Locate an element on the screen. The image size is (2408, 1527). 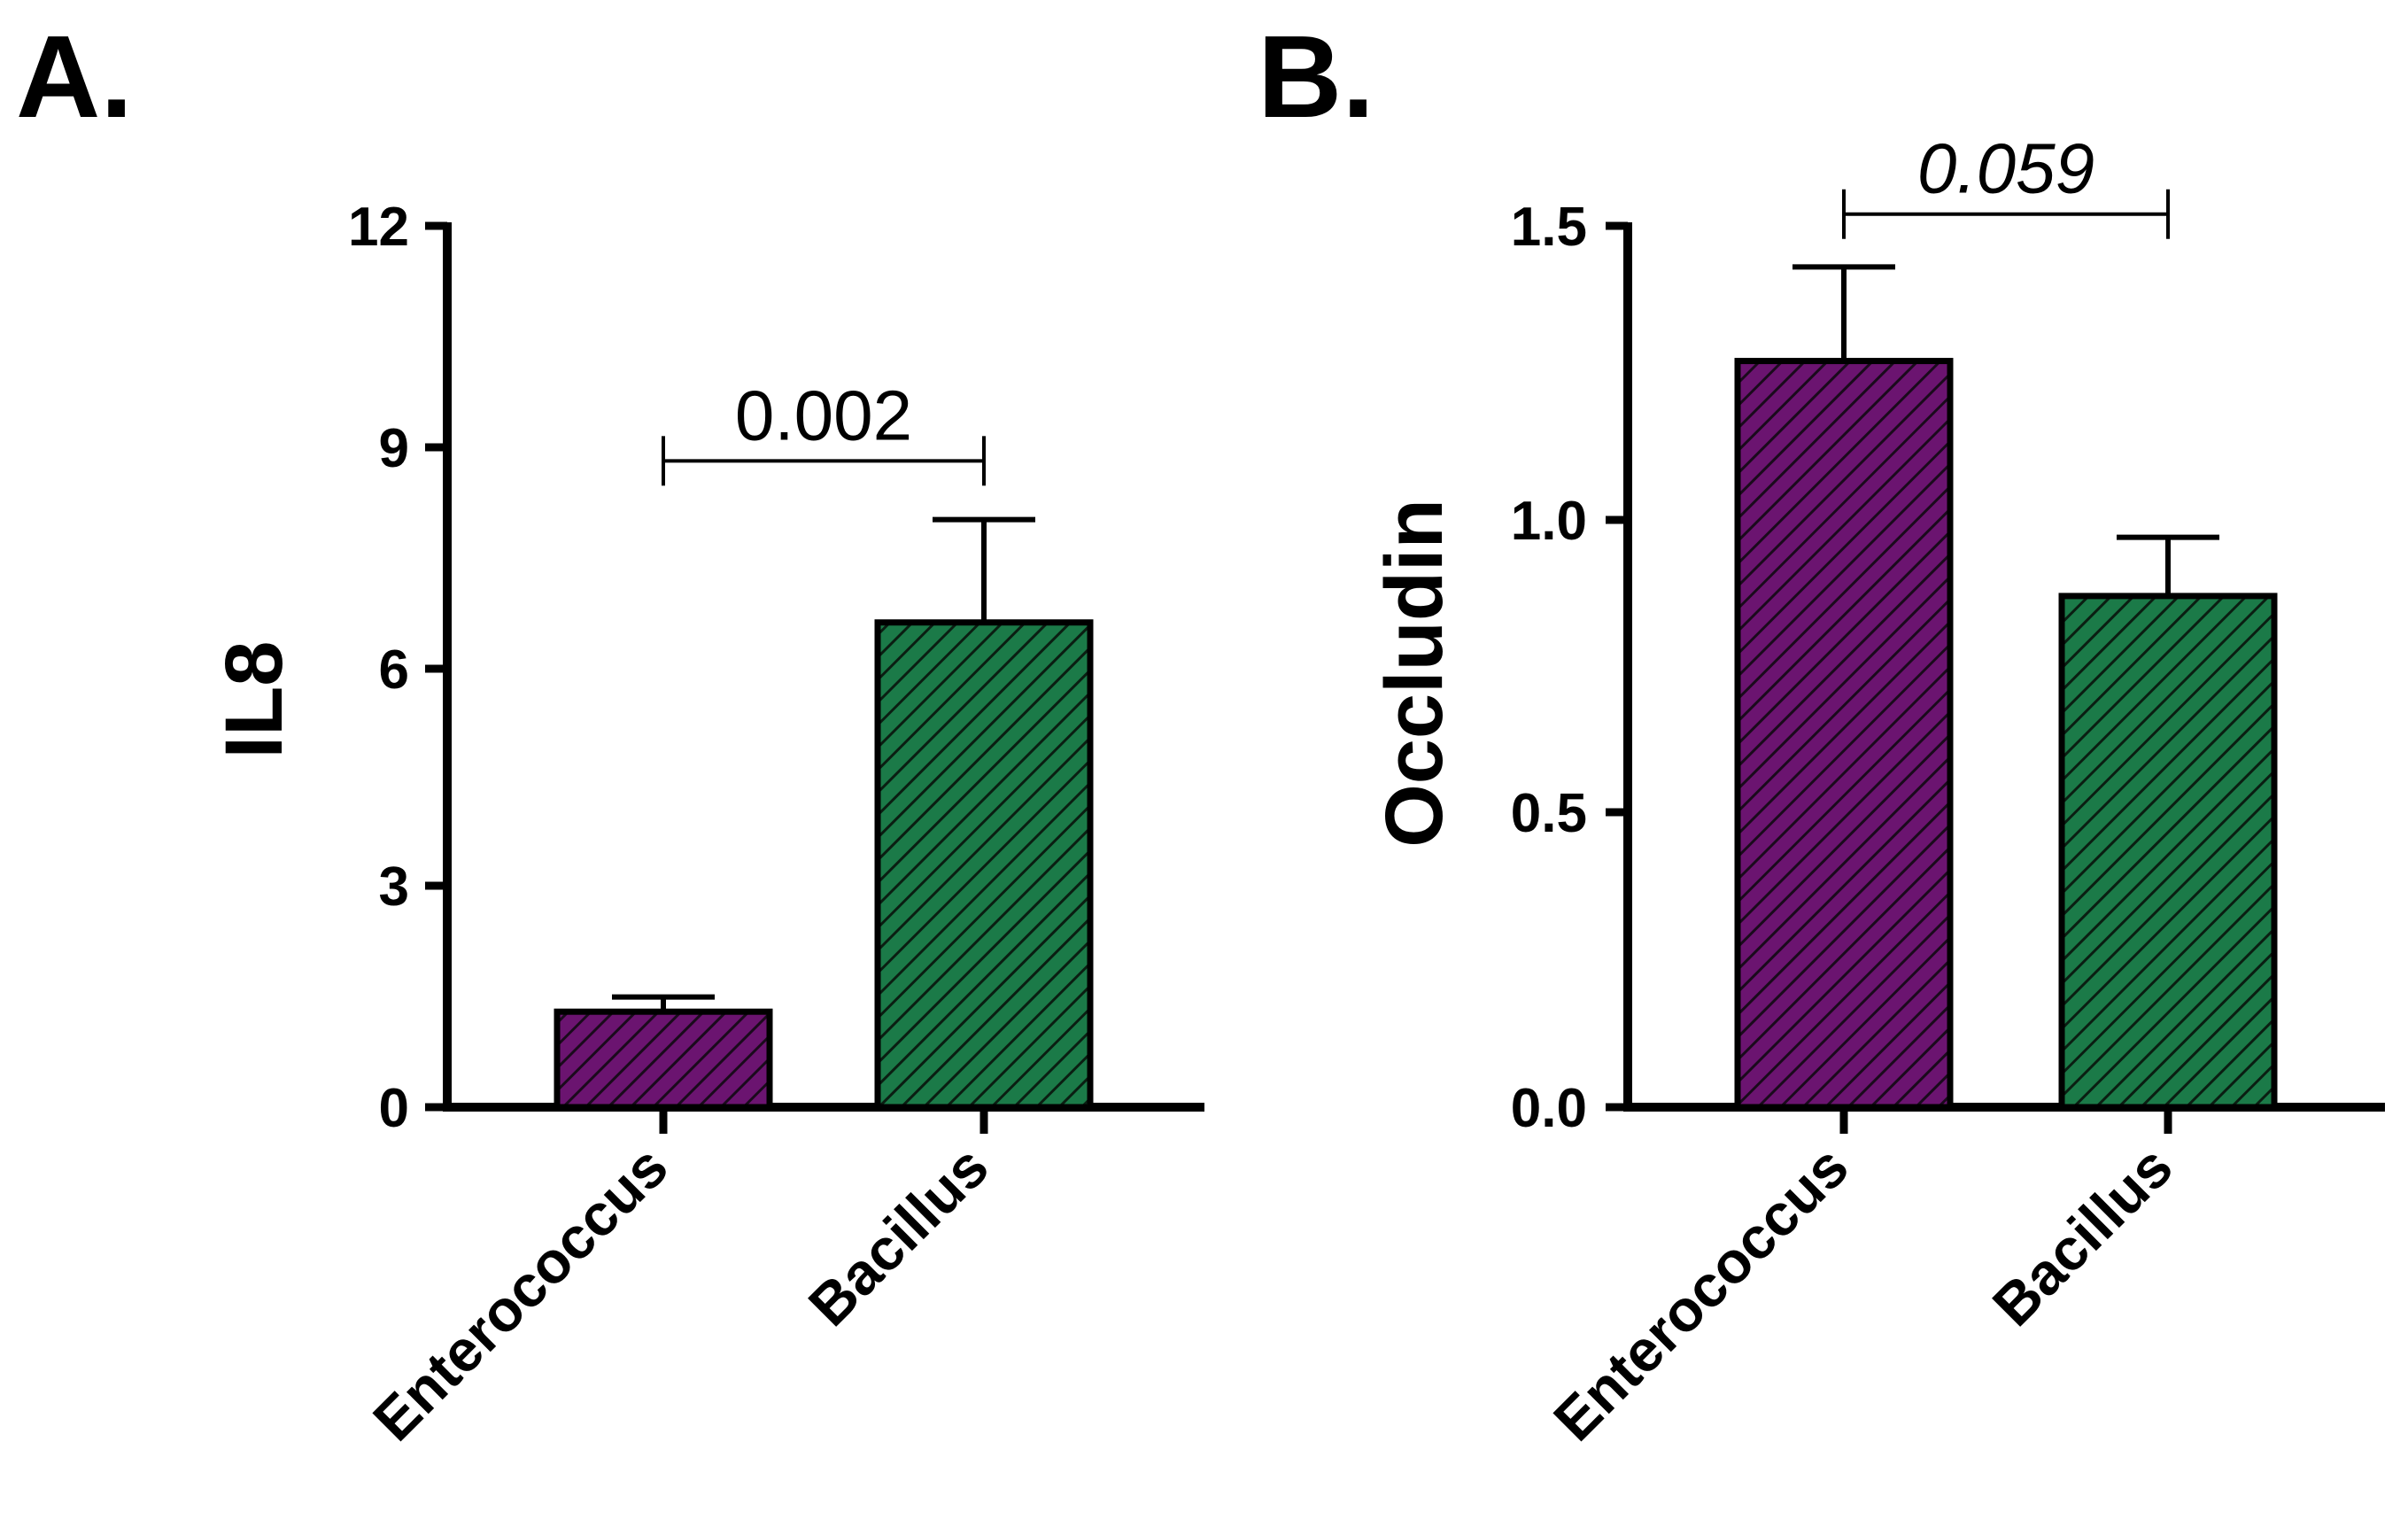
panel-b-sig-label: 0.059 is located at coordinates (2005, 168).